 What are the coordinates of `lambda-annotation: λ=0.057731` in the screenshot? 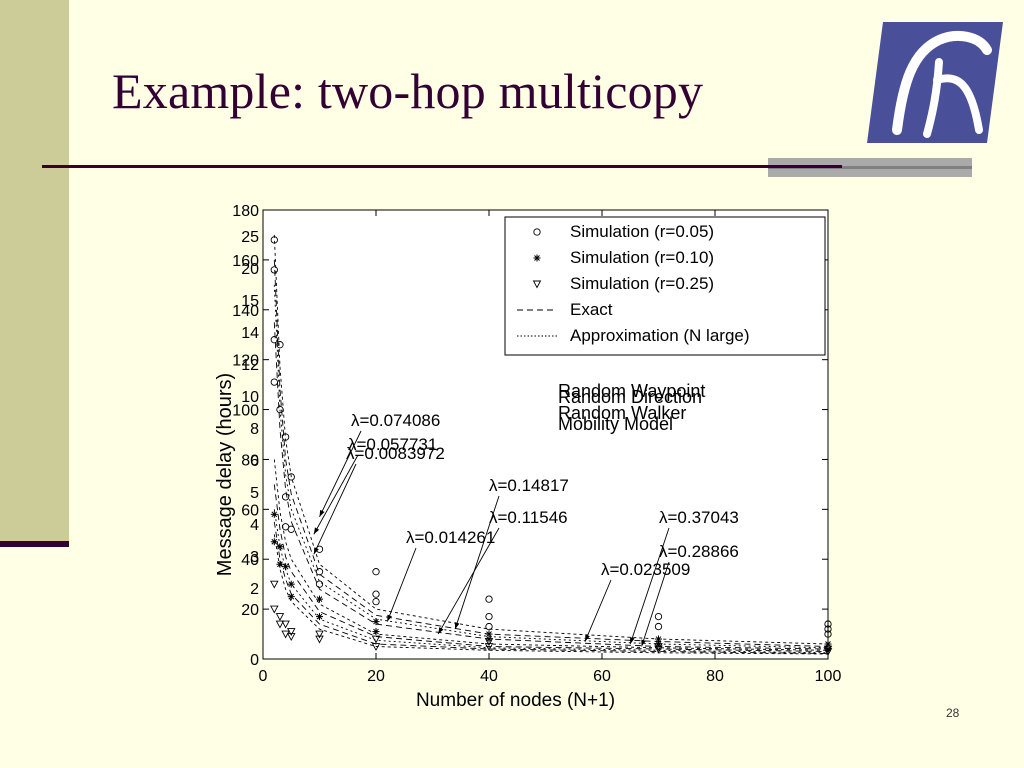 It's located at (392, 444).